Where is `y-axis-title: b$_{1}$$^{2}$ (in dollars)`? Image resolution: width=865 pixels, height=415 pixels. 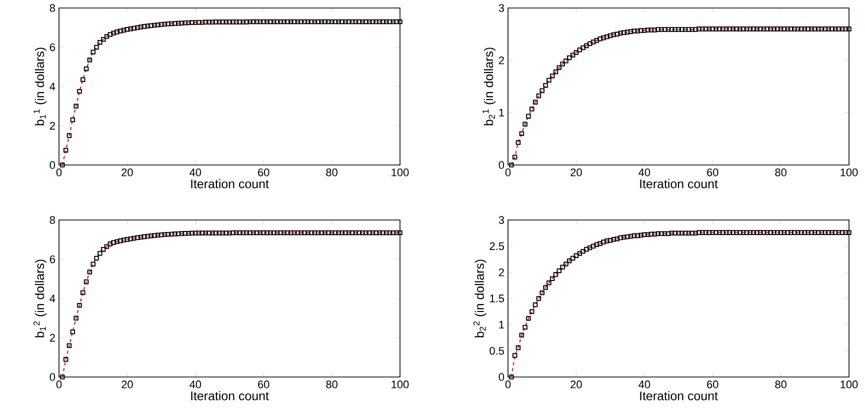 y-axis-title: b$_{1}$$^{2}$ (in dollars) is located at coordinates (40, 299).